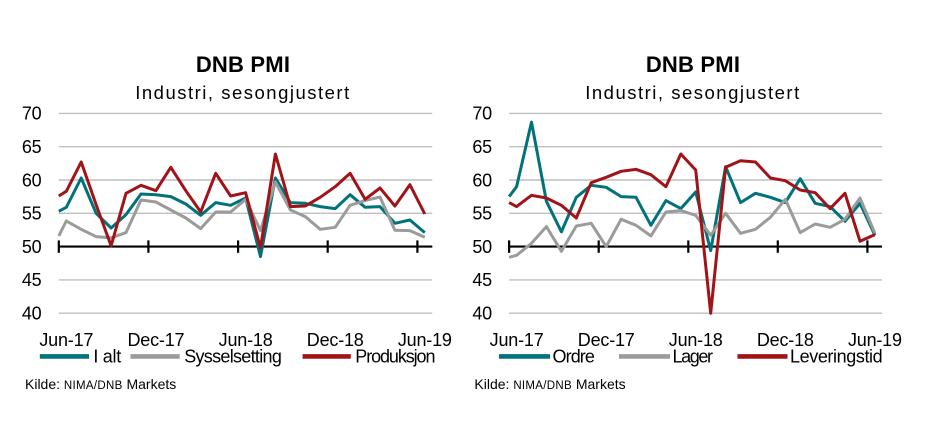 Image resolution: width=940 pixels, height=424 pixels. Describe the element at coordinates (574, 357) in the screenshot. I see `svg-text: Ordre` at that location.